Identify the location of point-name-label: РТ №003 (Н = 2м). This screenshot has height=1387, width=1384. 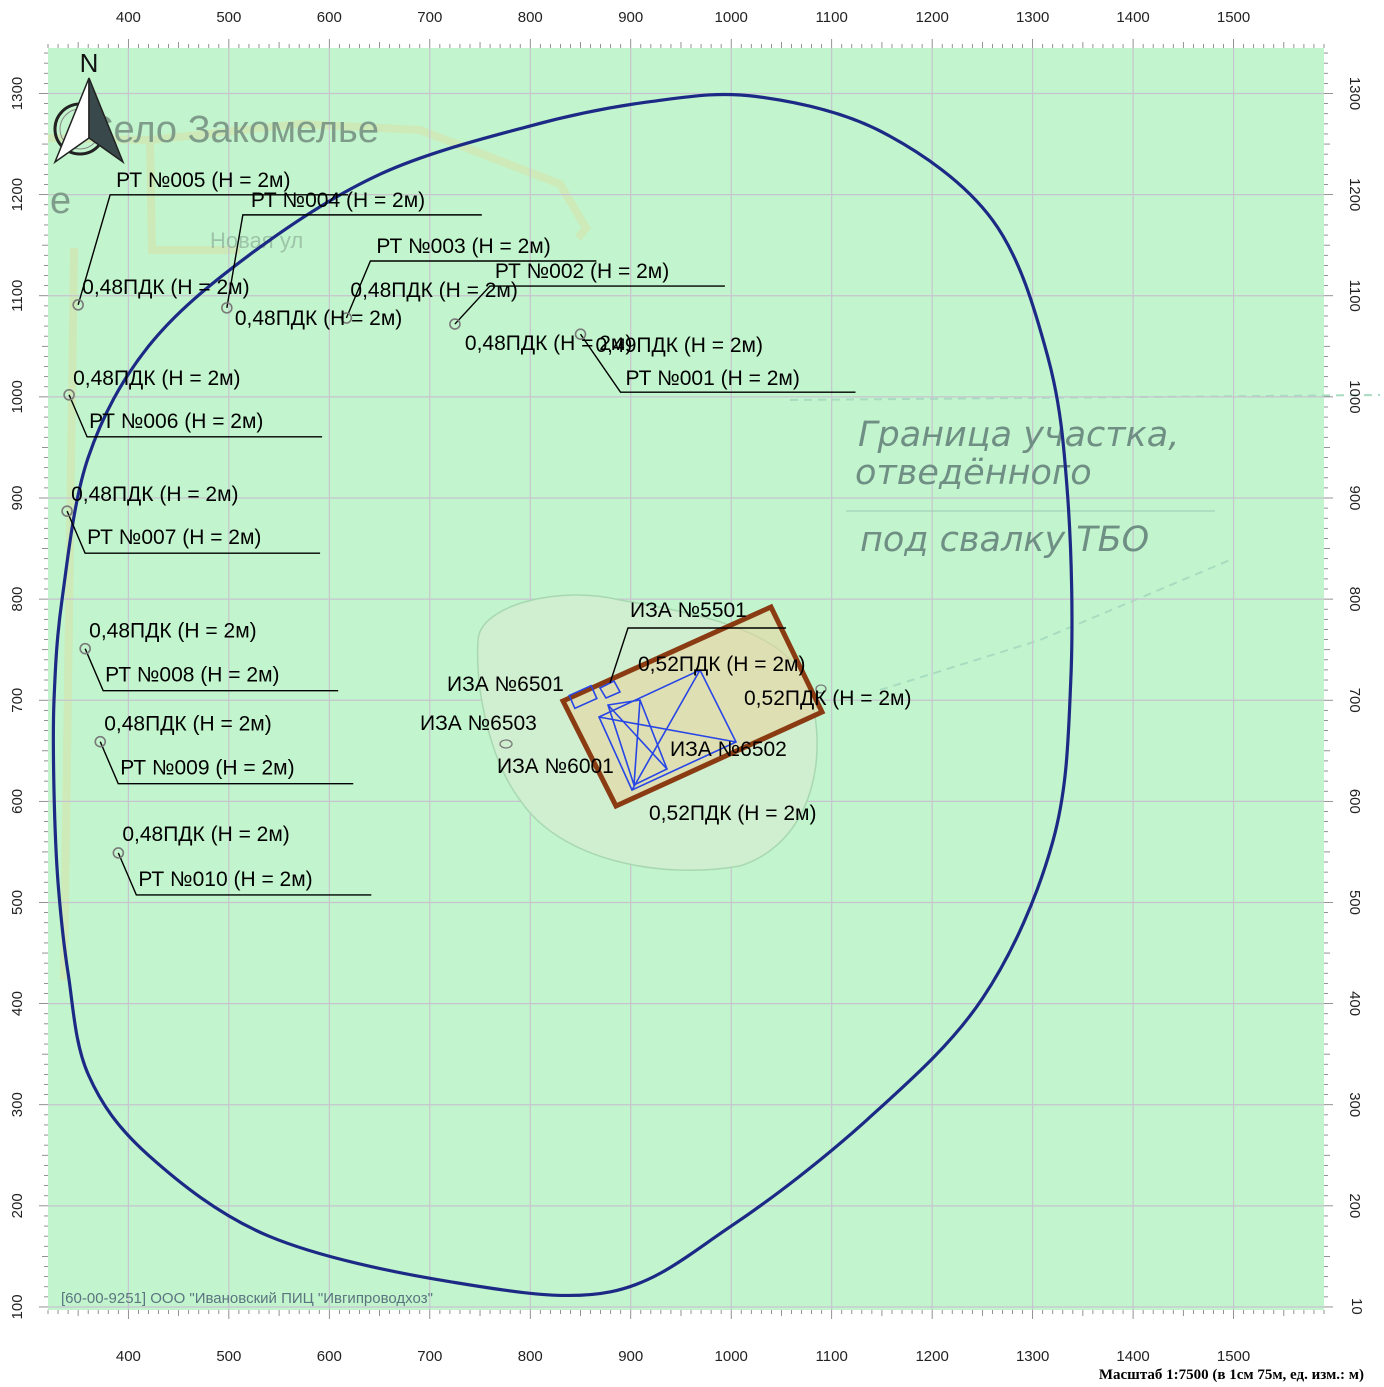
(463, 246).